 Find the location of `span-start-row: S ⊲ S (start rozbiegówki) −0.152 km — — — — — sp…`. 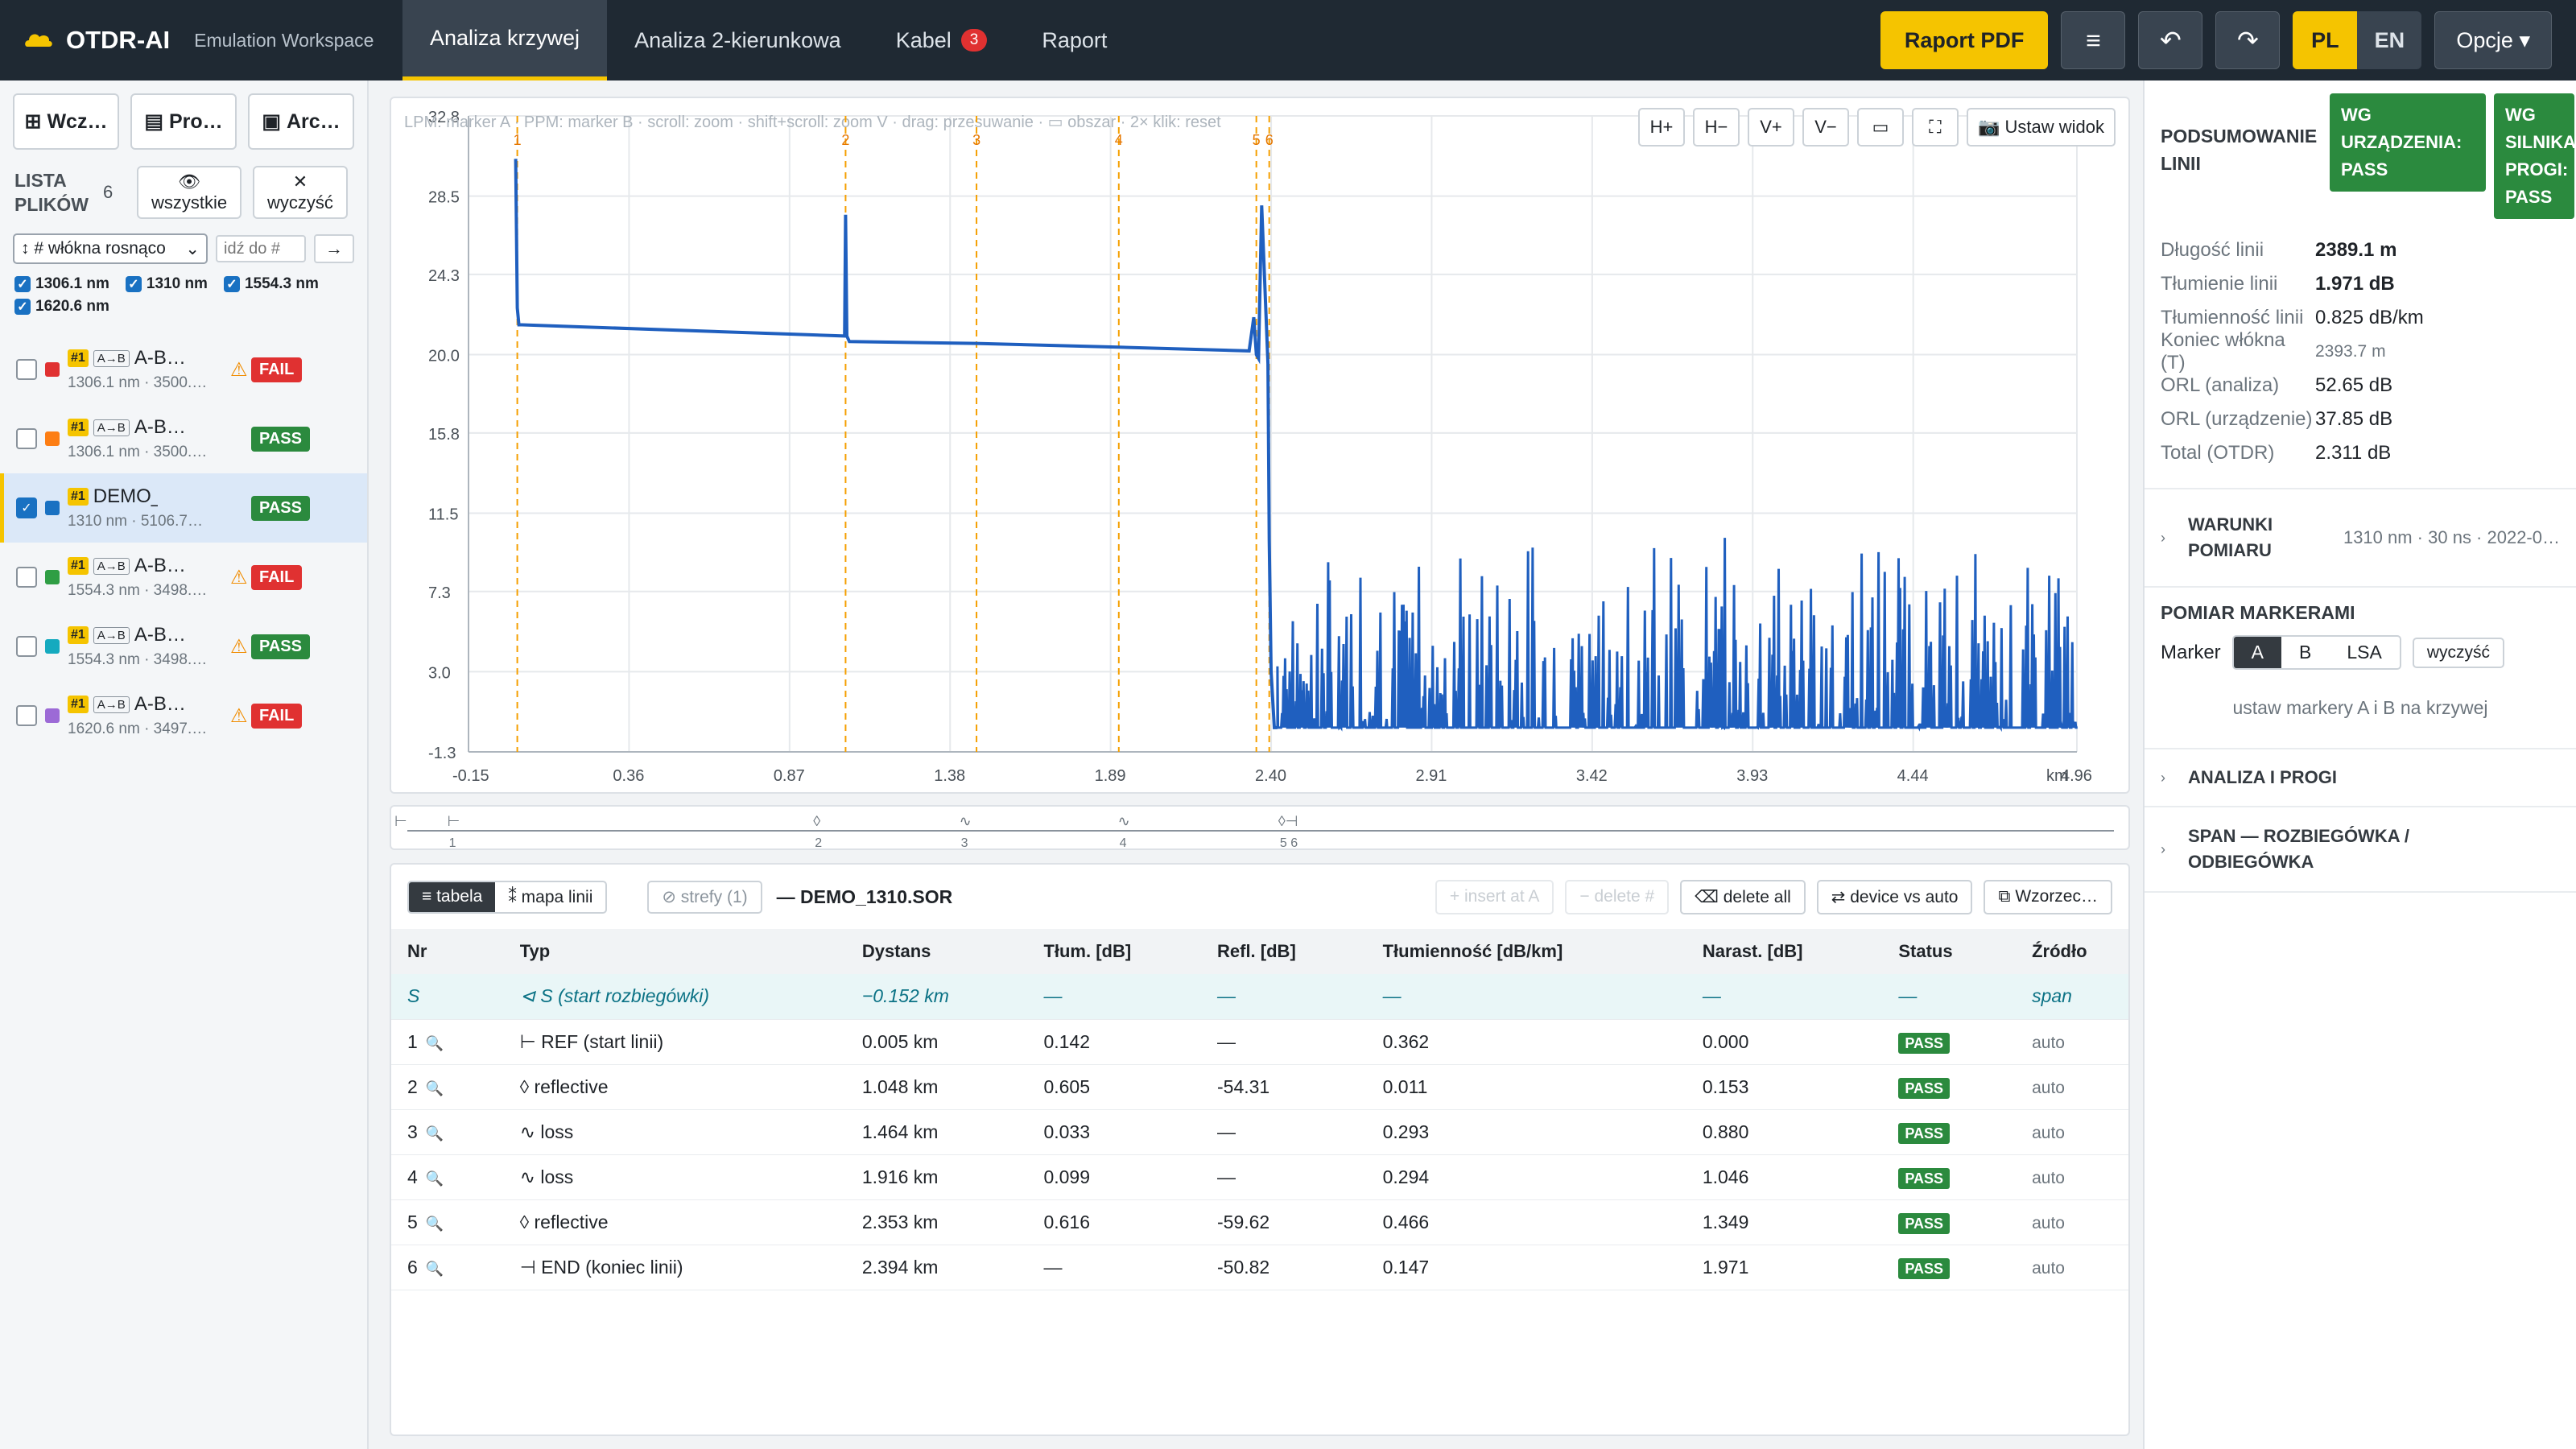

span-start-row: S ⊲ S (start rozbiegówki) −0.152 km — — — — — sp… is located at coordinates (1259, 997).